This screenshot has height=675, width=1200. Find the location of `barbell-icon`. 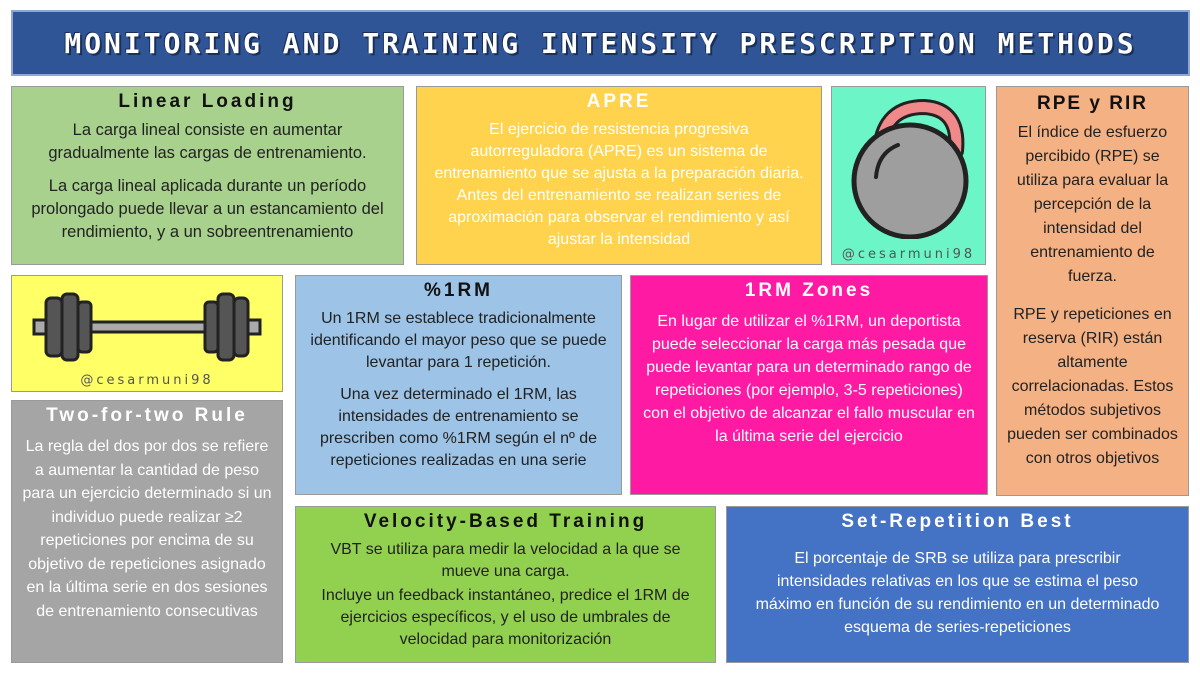

barbell-icon is located at coordinates (147, 327).